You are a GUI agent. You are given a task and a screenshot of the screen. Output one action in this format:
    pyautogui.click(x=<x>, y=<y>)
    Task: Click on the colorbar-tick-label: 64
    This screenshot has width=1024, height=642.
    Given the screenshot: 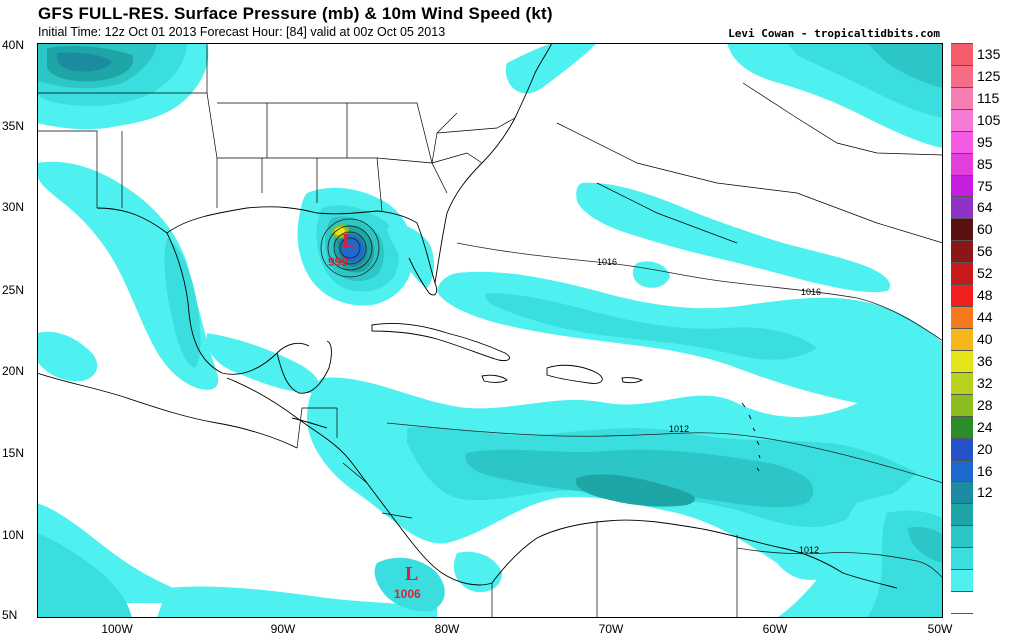 What is the action you would take?
    pyautogui.click(x=985, y=207)
    